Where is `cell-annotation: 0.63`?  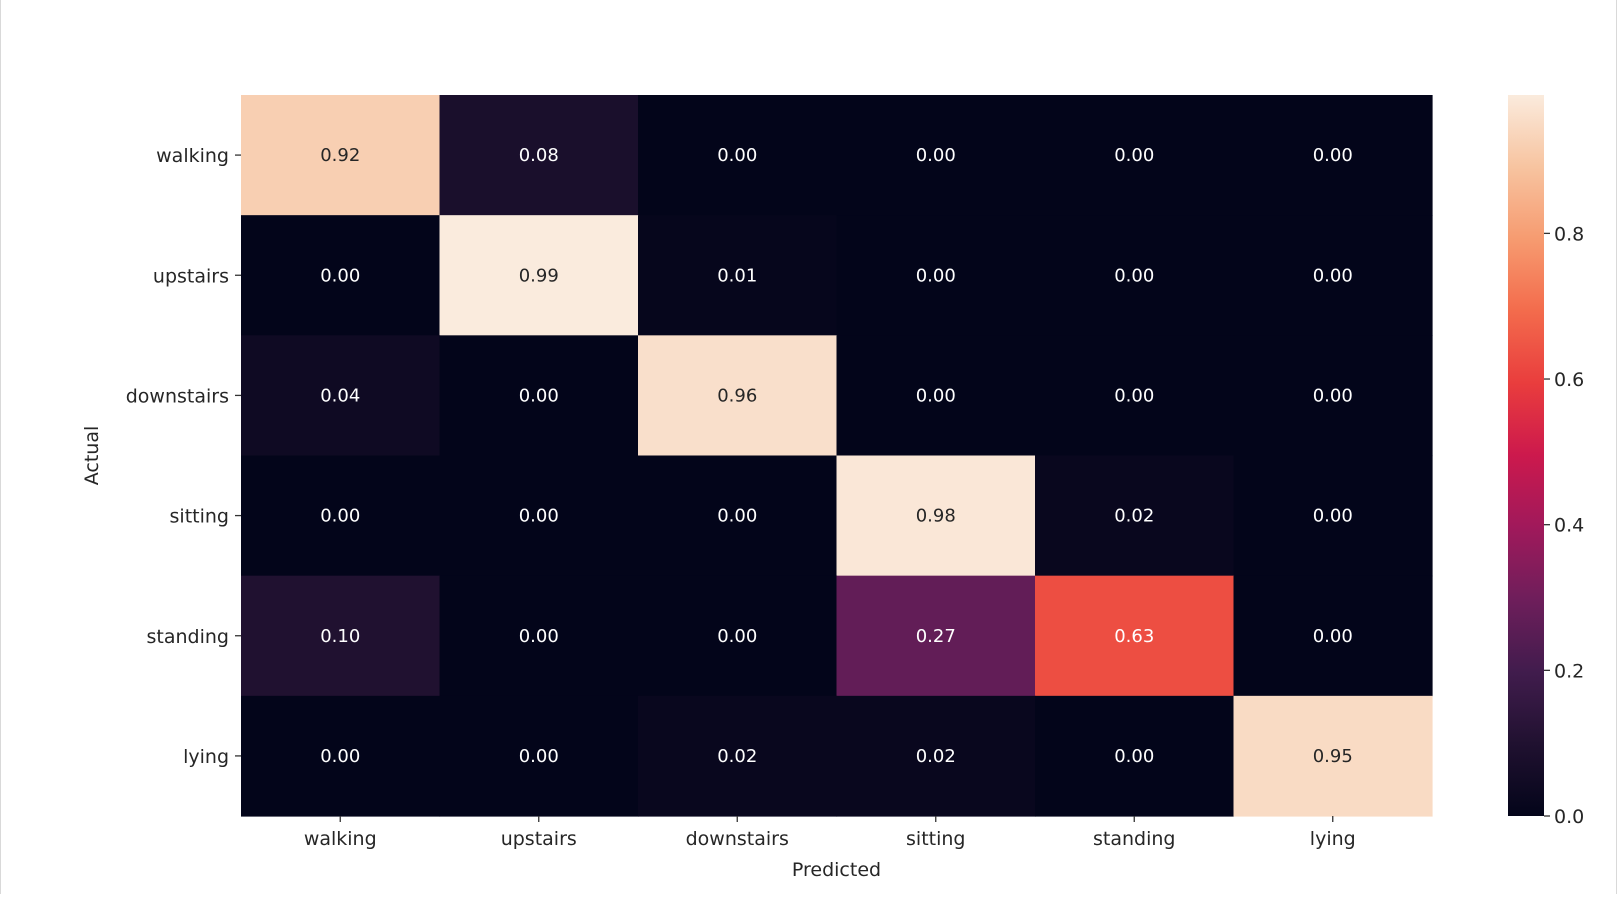
cell-annotation: 0.63 is located at coordinates (1134, 636).